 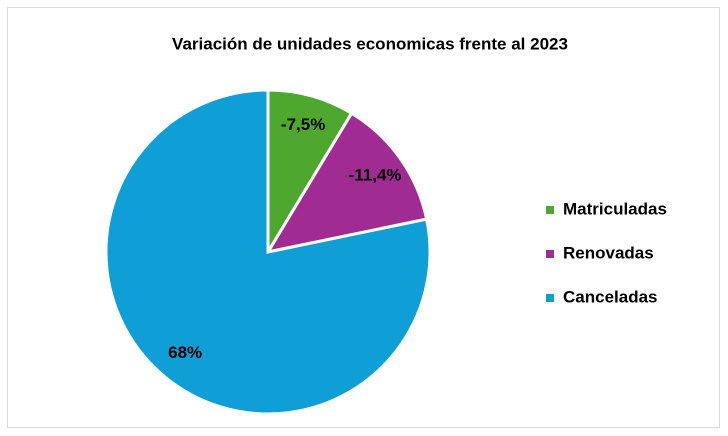 What do you see at coordinates (610, 296) in the screenshot?
I see `legend-label: Canceladas` at bounding box center [610, 296].